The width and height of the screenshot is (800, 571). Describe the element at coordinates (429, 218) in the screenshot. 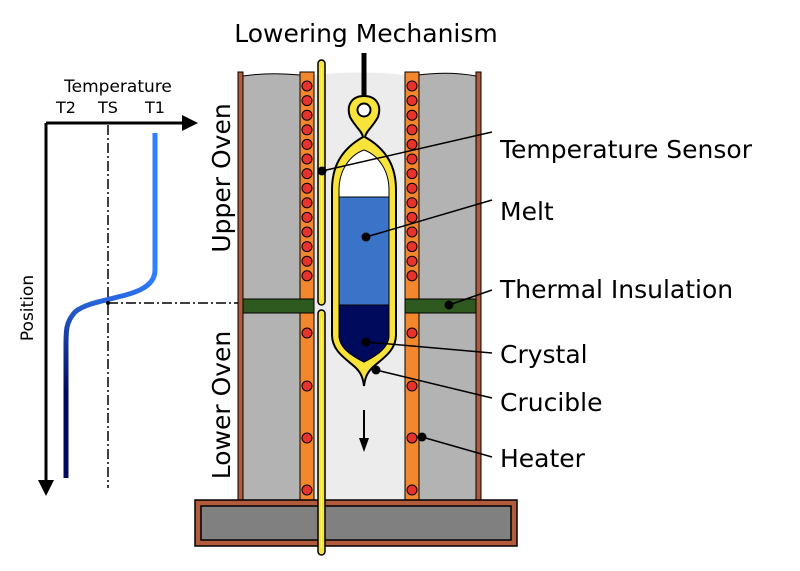

I see `leader-melt` at that location.